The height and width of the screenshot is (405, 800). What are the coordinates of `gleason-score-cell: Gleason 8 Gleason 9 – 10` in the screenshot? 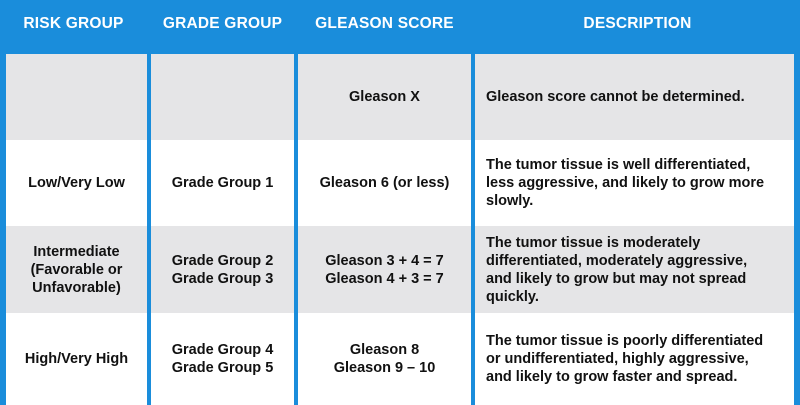 It's located at (384, 359).